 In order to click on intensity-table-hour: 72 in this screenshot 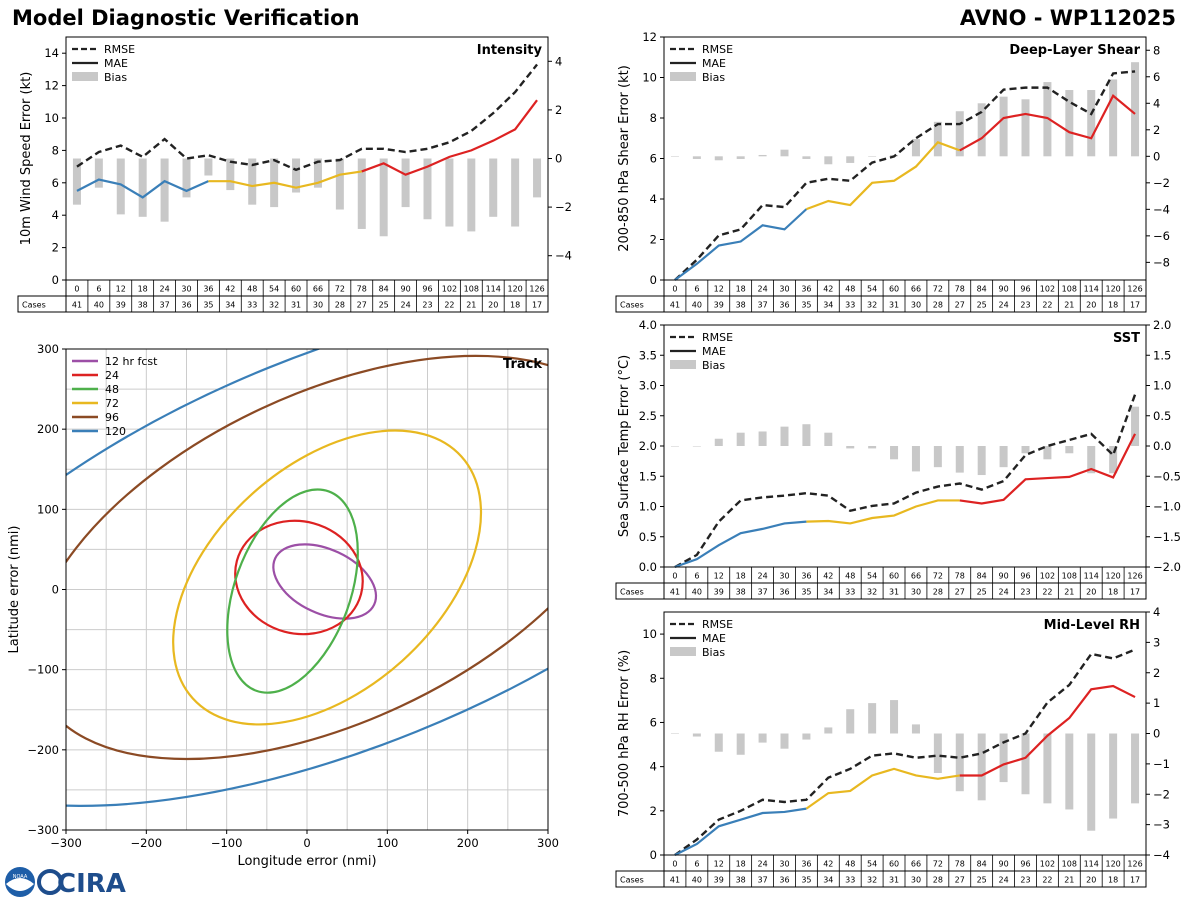, I will do `click(340, 289)`.